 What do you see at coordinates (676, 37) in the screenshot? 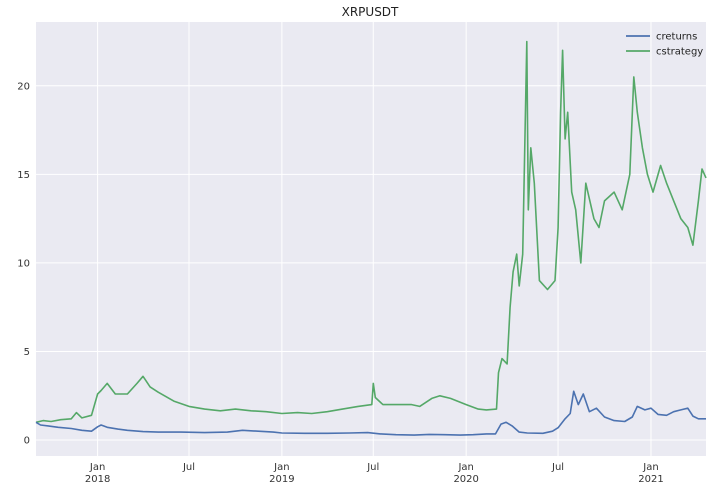
I see `legend-label: creturns` at bounding box center [676, 37].